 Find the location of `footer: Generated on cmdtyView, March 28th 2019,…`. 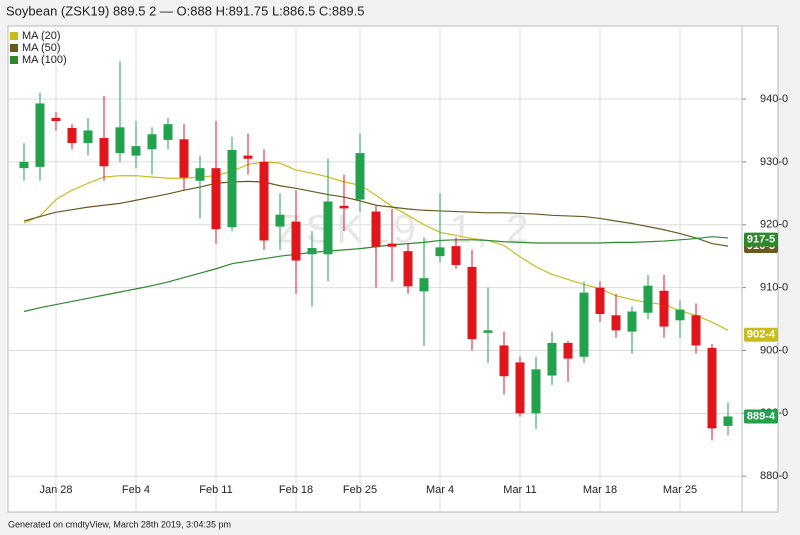

footer: Generated on cmdtyView, March 28th 2019,… is located at coordinates (119, 524).